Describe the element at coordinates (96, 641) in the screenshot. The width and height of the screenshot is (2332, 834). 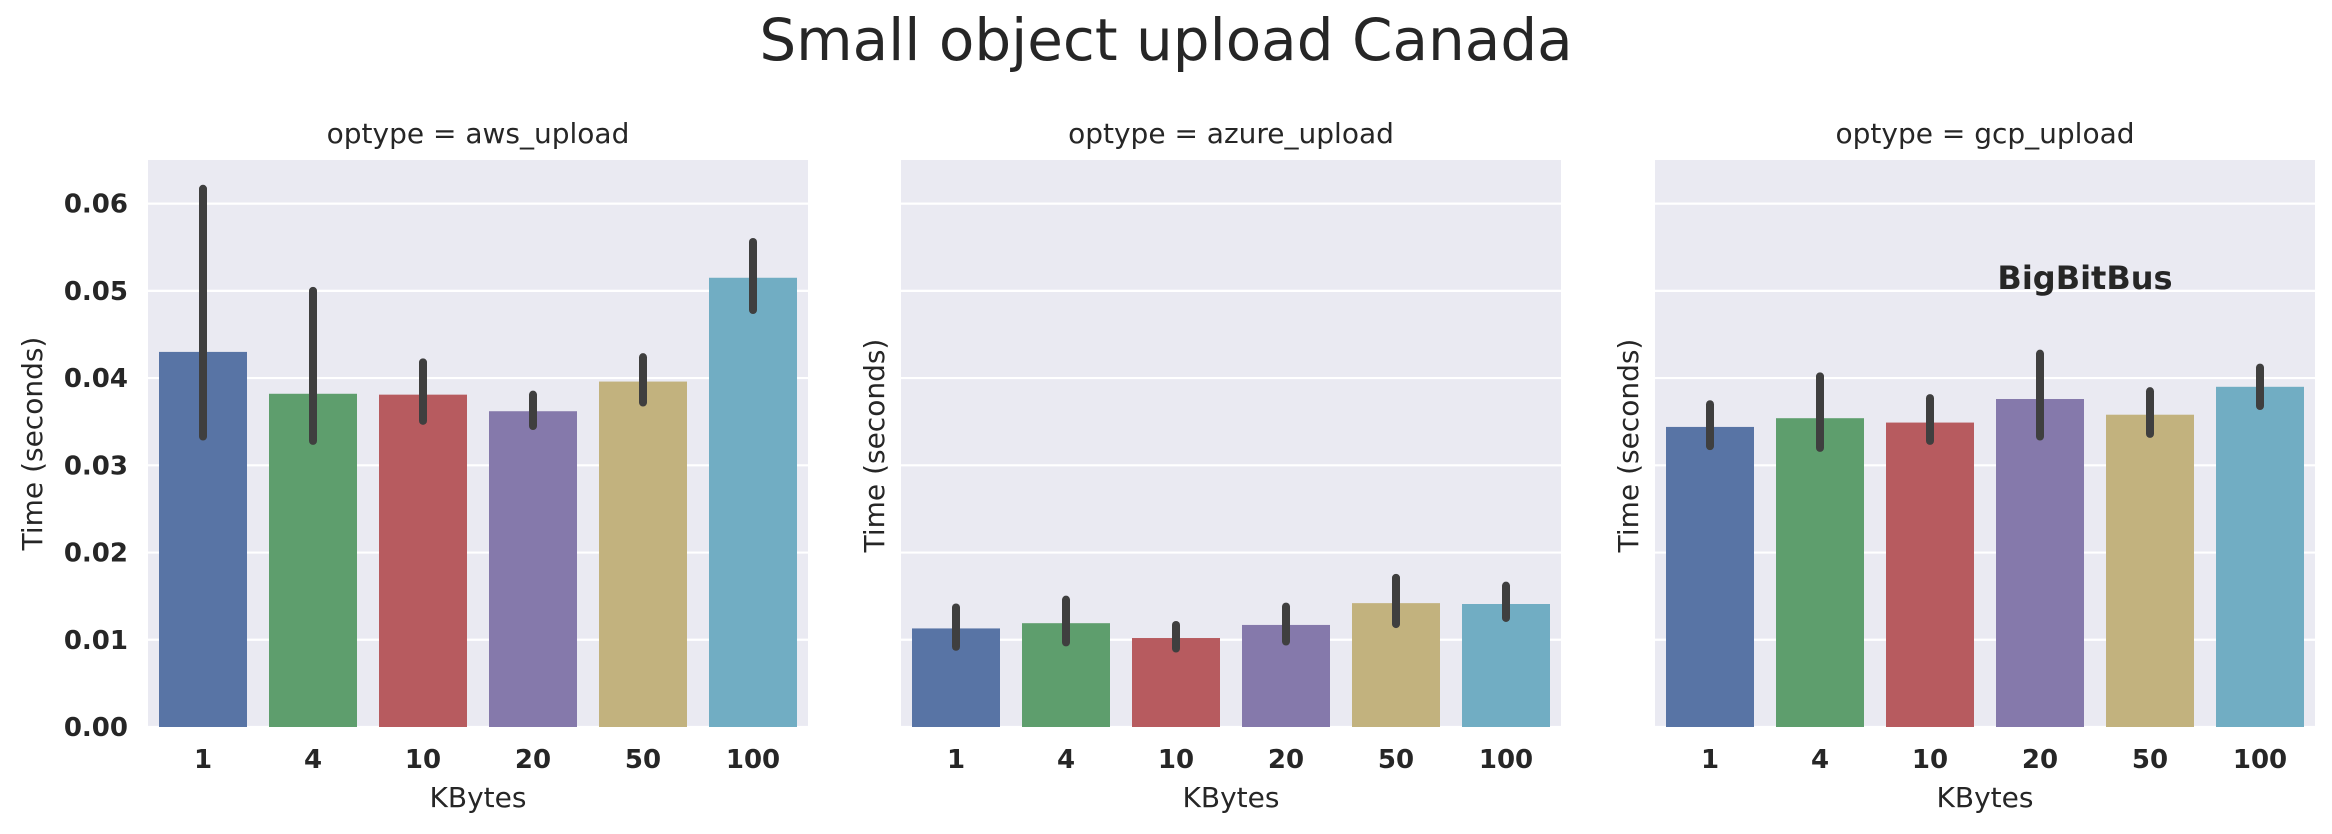
I see `y-tick-label: 0.01` at that location.